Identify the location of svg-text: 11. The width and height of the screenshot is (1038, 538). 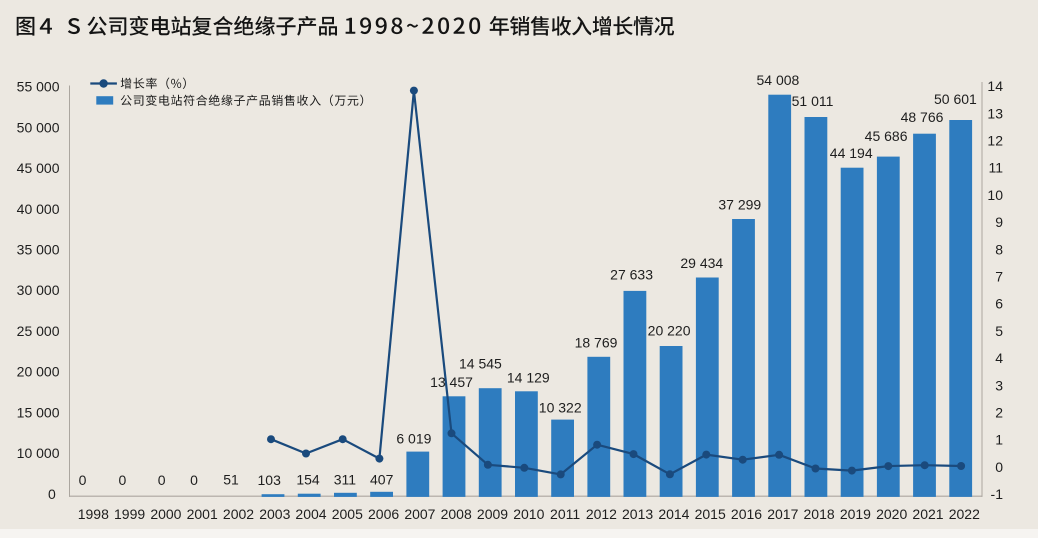
(995, 168).